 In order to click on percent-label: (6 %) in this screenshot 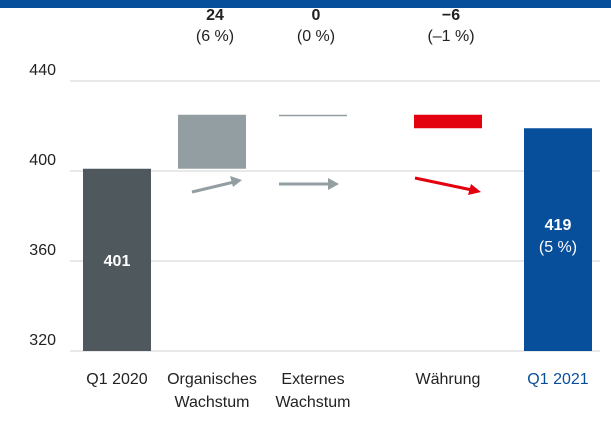, I will do `click(215, 36)`.